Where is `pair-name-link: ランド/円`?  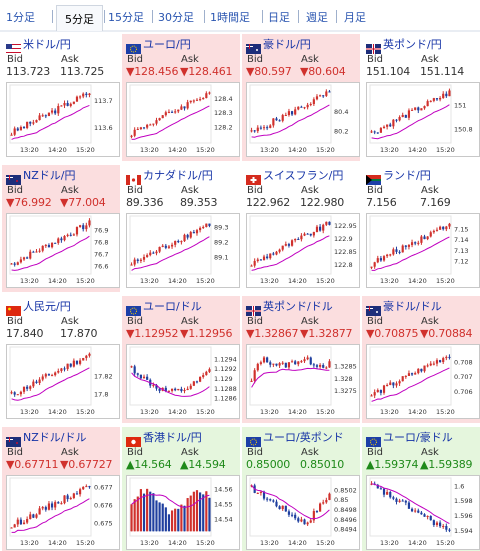
pair-name-link: ランド/円 is located at coordinates (407, 175).